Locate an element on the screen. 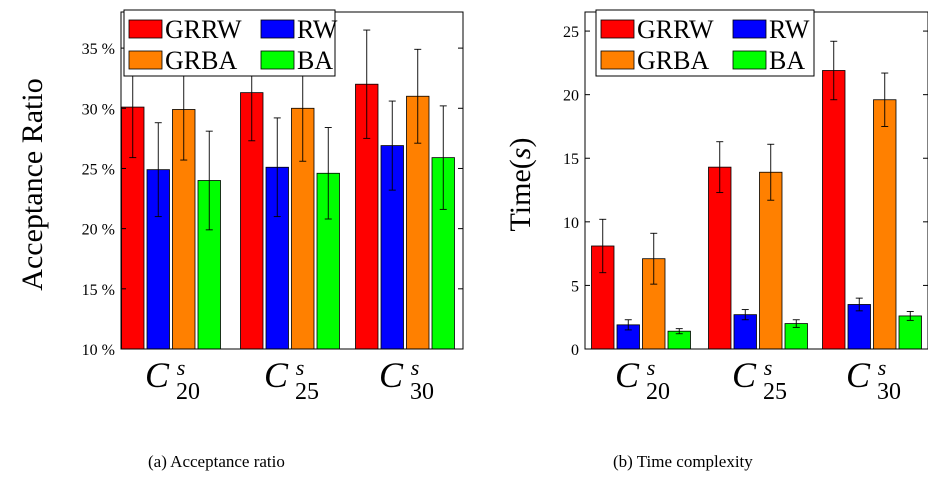 The height and width of the screenshot is (479, 928). caption-time-complexity: (b) Time complexity is located at coordinates (683, 461).